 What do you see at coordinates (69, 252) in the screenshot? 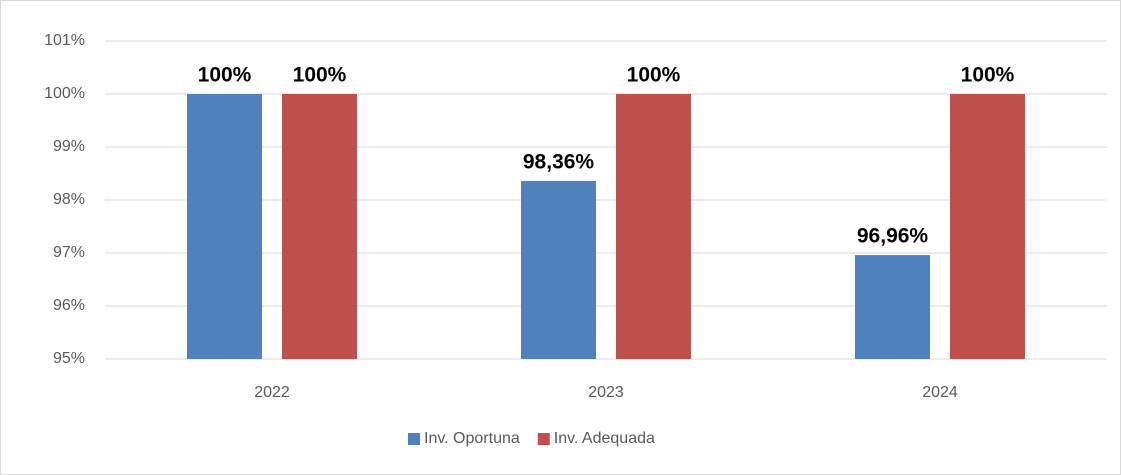
I see `y-tick-label: 97%` at bounding box center [69, 252].